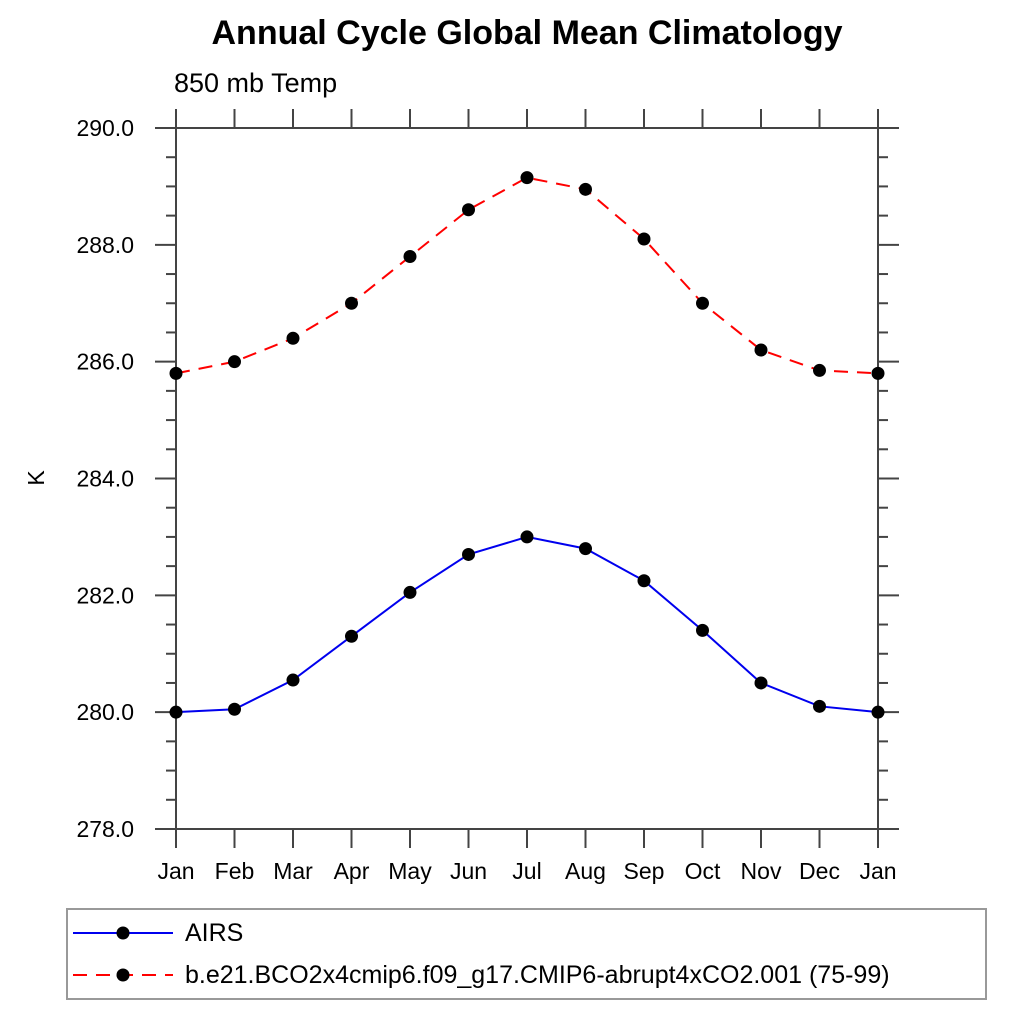 Image resolution: width=1024 pixels, height=1024 pixels. What do you see at coordinates (105, 712) in the screenshot?
I see `y-tick-label: 280.0` at bounding box center [105, 712].